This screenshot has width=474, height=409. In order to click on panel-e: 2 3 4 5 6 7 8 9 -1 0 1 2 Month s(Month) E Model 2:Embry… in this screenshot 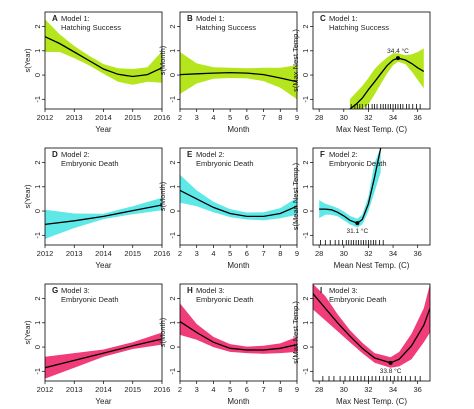, I will do `click(228, 208)`.